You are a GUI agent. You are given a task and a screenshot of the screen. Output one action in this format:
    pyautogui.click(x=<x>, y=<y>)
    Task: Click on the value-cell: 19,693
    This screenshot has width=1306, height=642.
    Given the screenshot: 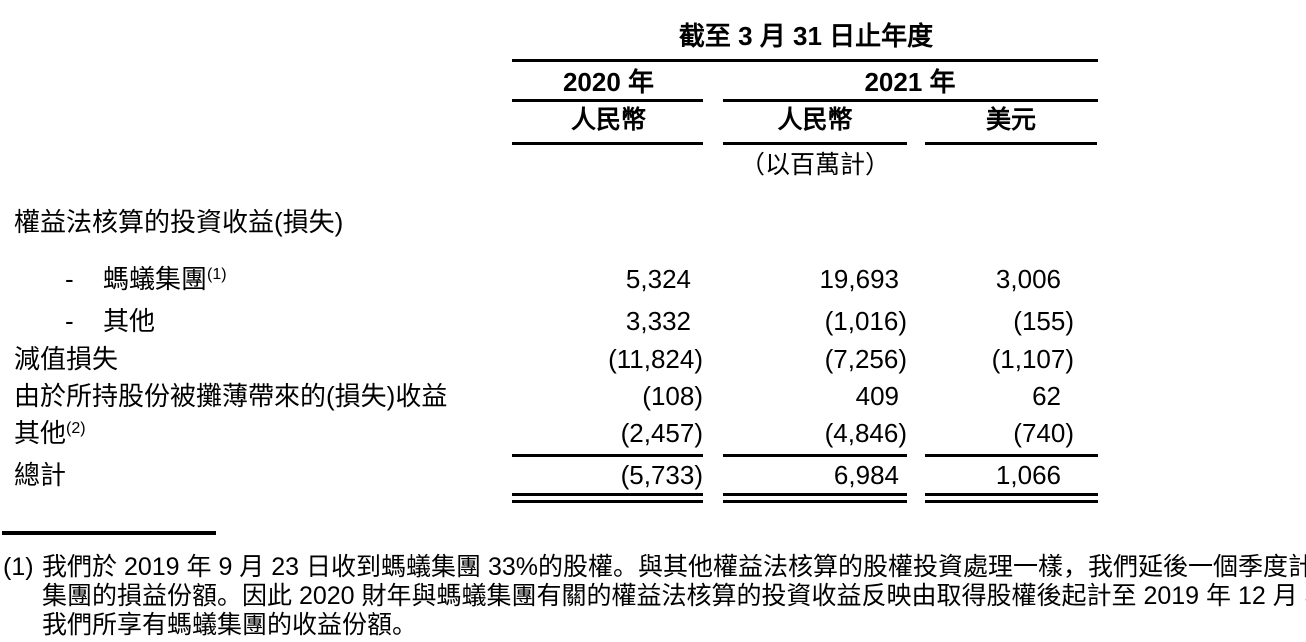 What is the action you would take?
    pyautogui.click(x=859, y=279)
    